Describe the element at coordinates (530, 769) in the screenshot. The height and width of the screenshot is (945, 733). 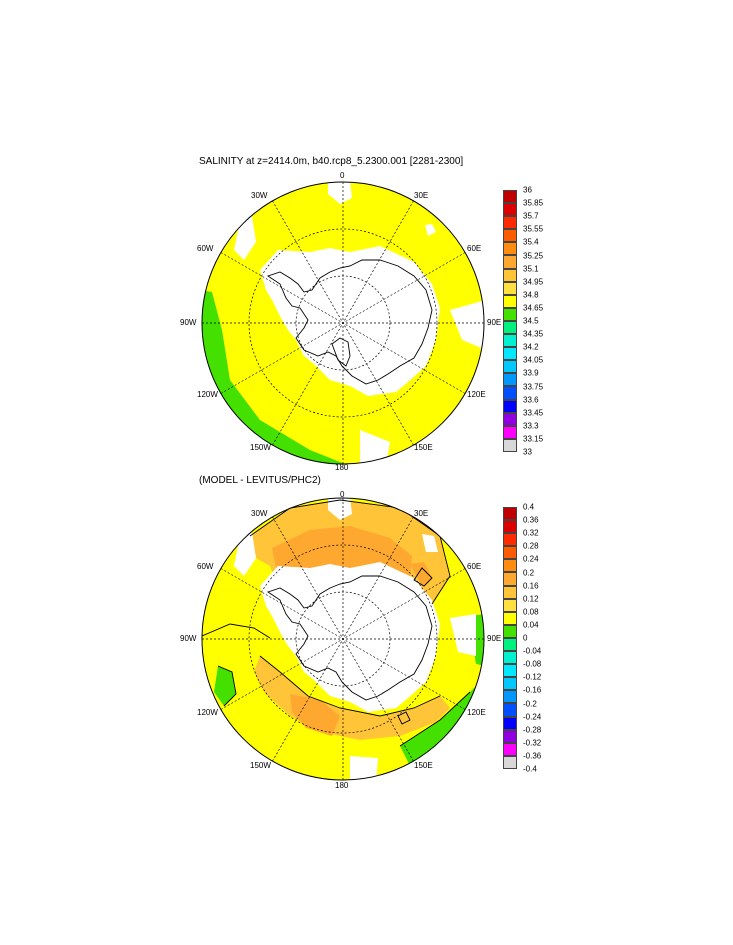
I see `colorbar-tick-label: -0.4` at that location.